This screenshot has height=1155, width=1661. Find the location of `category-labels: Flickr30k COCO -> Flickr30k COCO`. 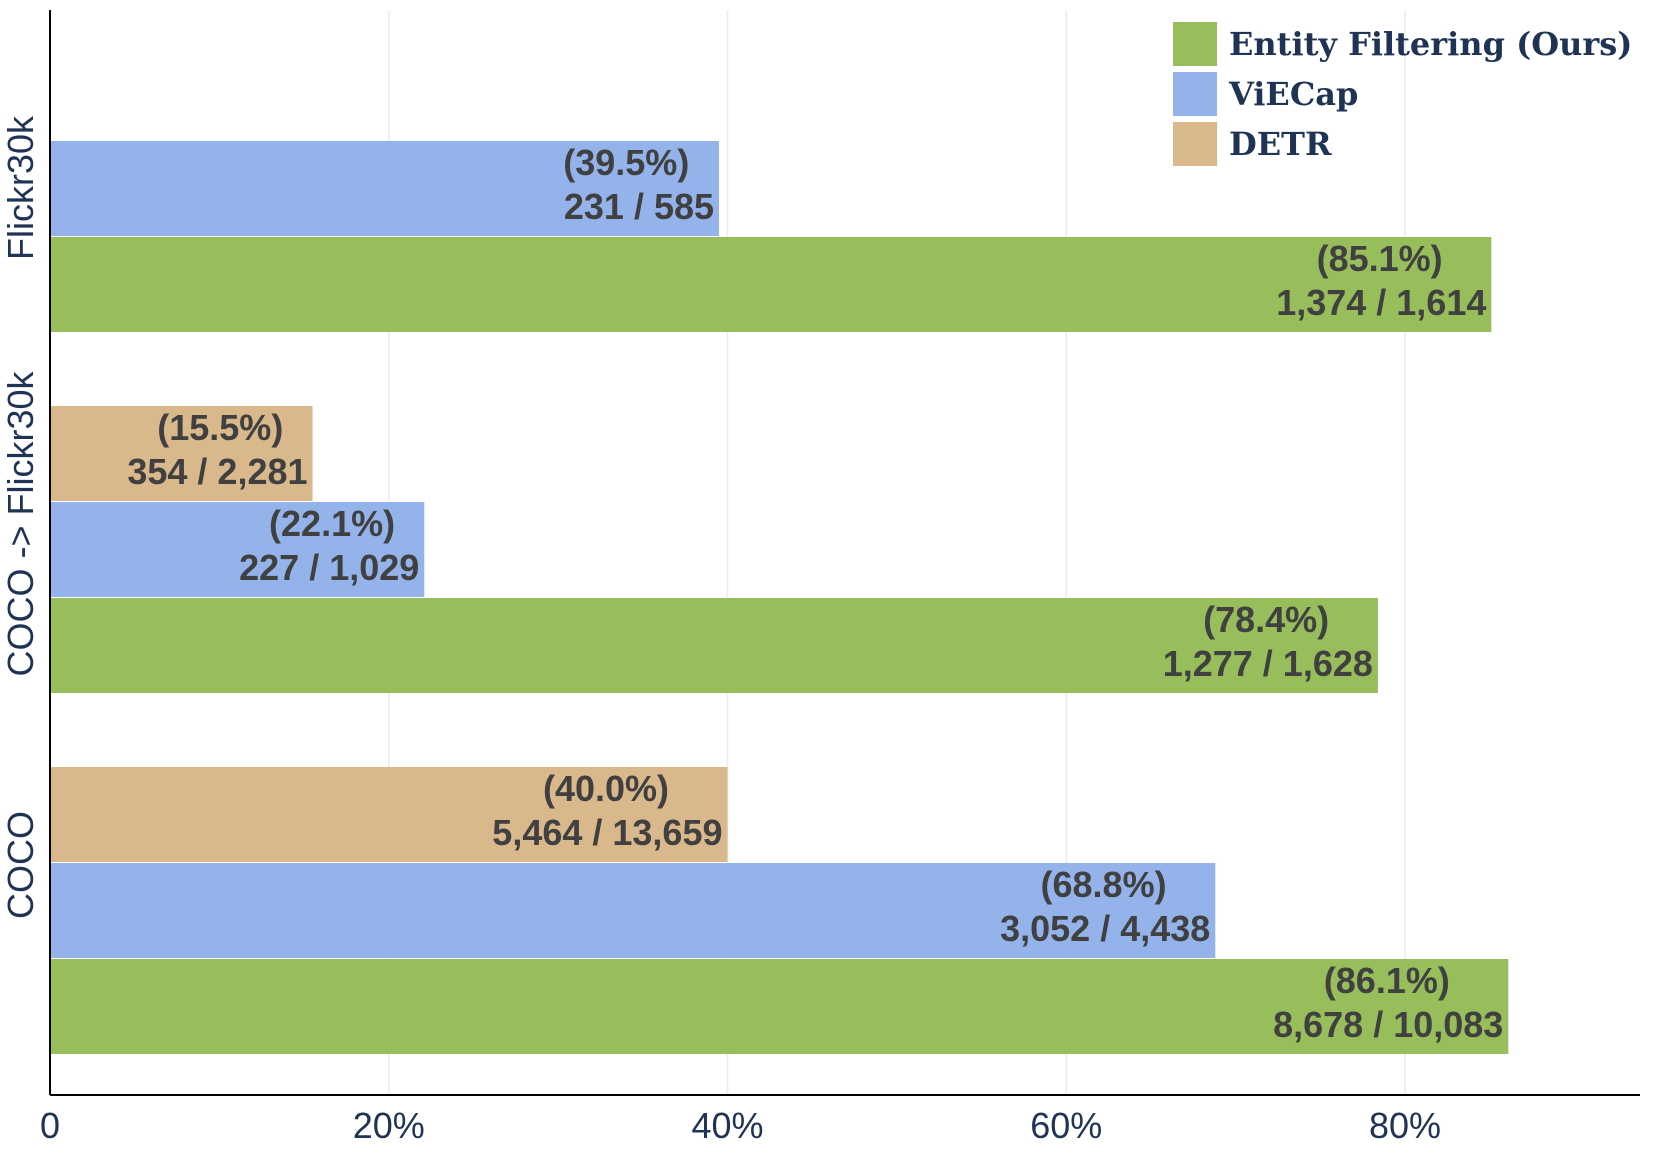

category-labels: Flickr30k COCO -> Flickr30k COCO is located at coordinates (20, 517).